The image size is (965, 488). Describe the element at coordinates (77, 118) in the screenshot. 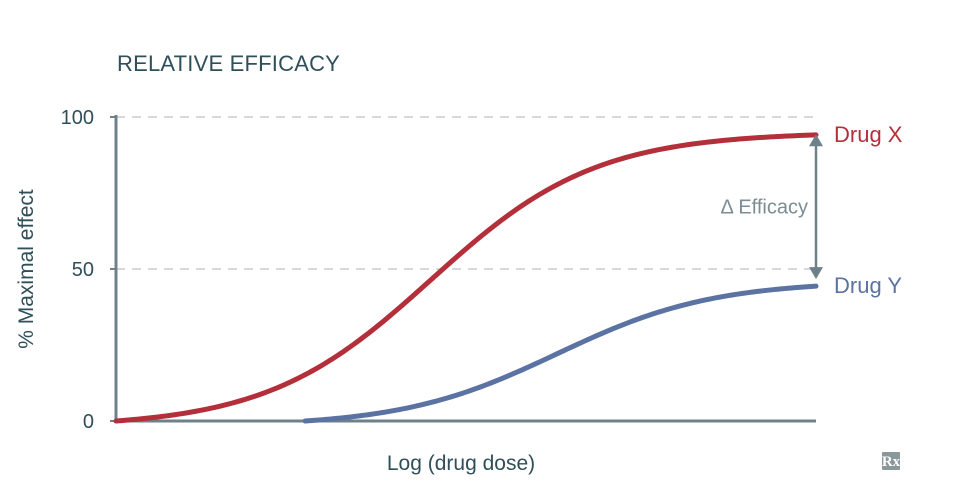

I see `y-tick-label-100: 100` at that location.